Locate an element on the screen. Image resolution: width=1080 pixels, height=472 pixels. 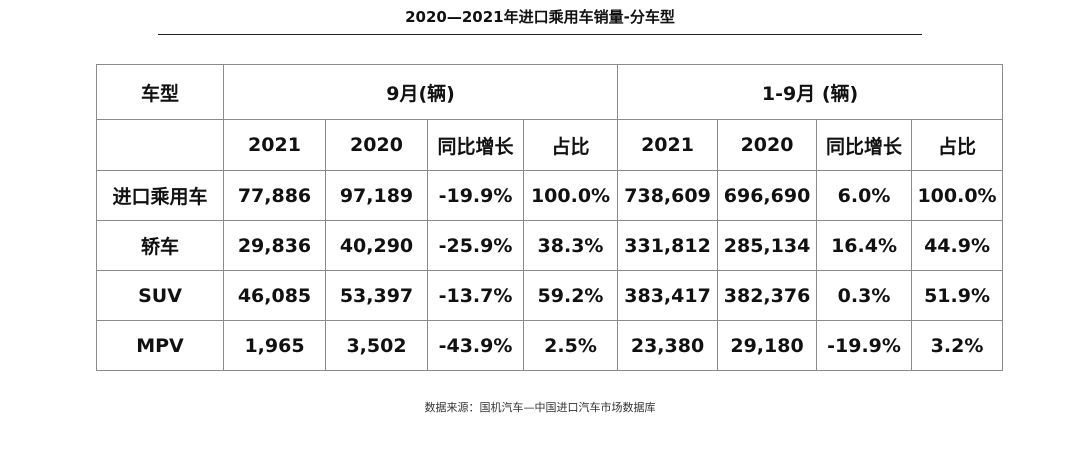
header-group-jan-sep: 1-9月 (辆) is located at coordinates (810, 92).